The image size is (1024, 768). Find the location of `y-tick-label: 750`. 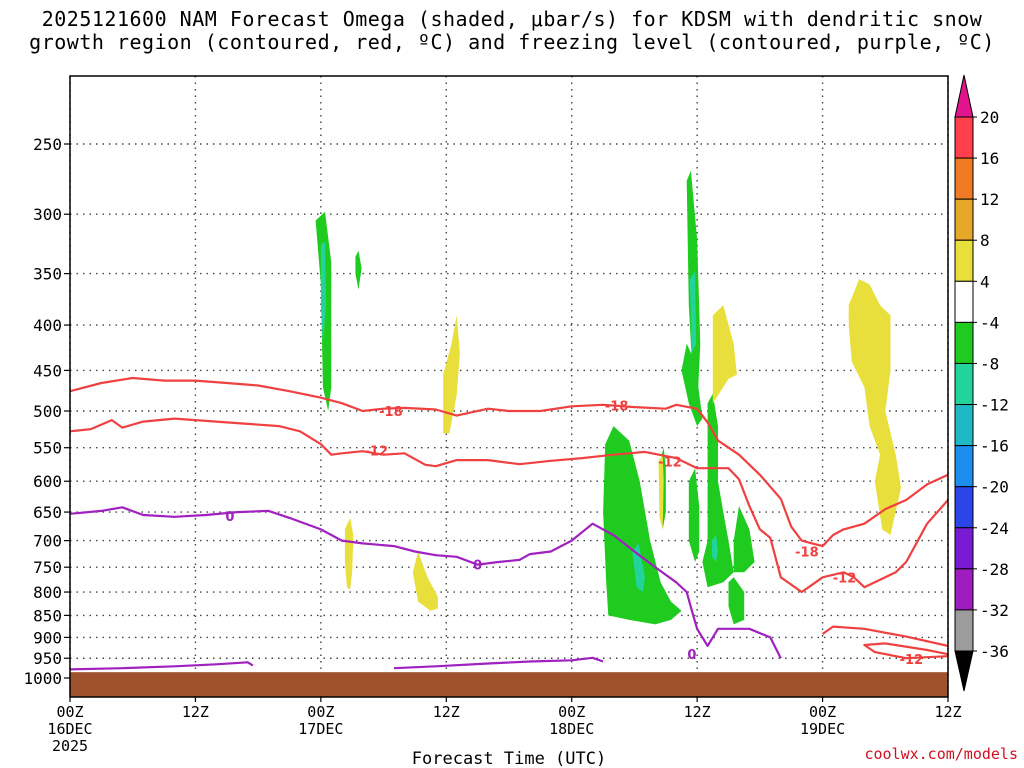

y-tick-label: 750 is located at coordinates (47, 567).